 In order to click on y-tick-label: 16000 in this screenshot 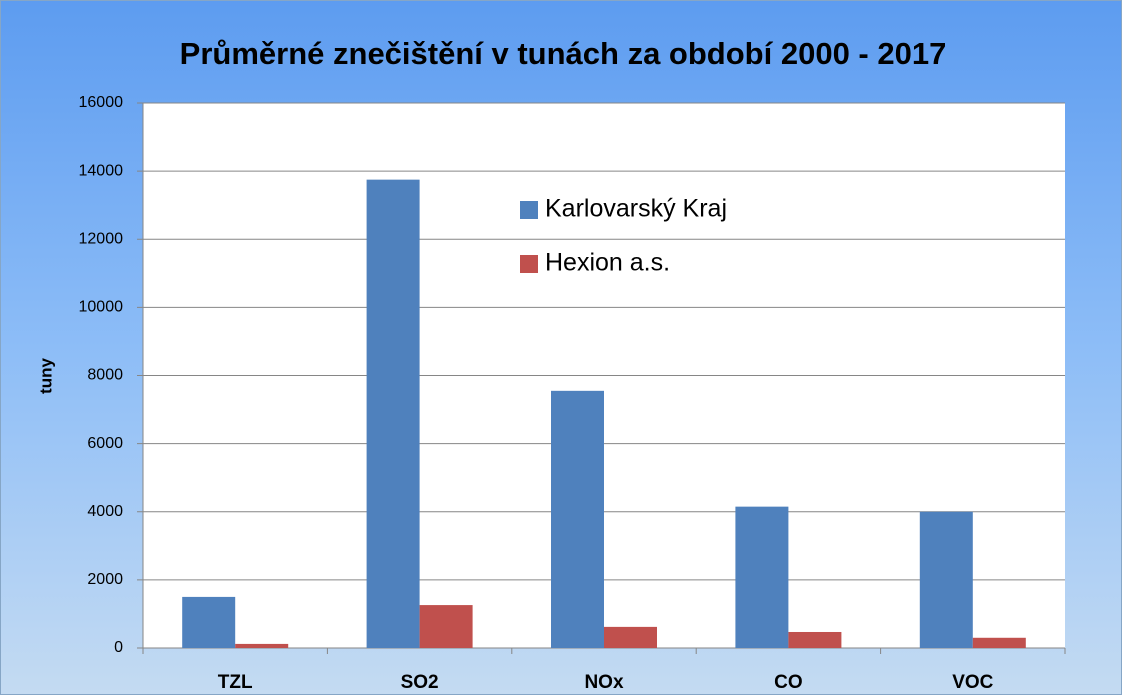, I will do `click(101, 102)`.